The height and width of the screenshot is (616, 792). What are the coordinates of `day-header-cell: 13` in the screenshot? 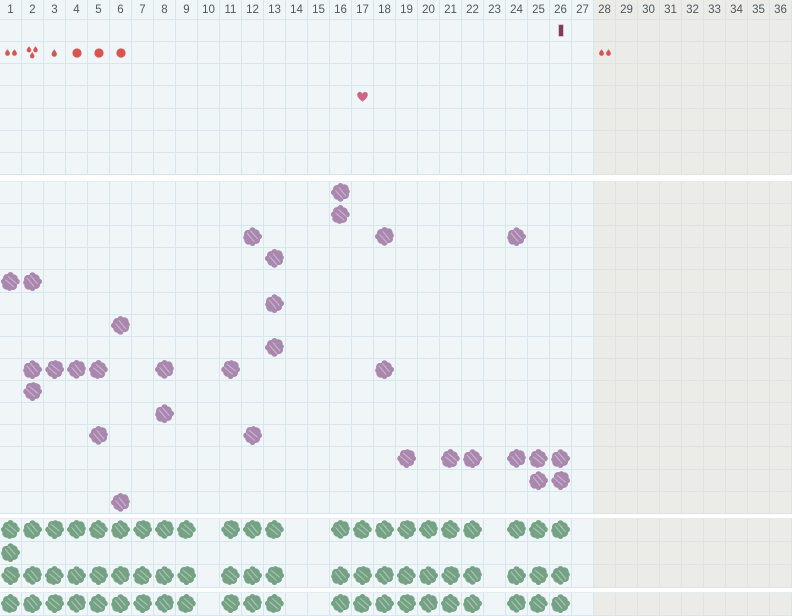 It's located at (275, 10).